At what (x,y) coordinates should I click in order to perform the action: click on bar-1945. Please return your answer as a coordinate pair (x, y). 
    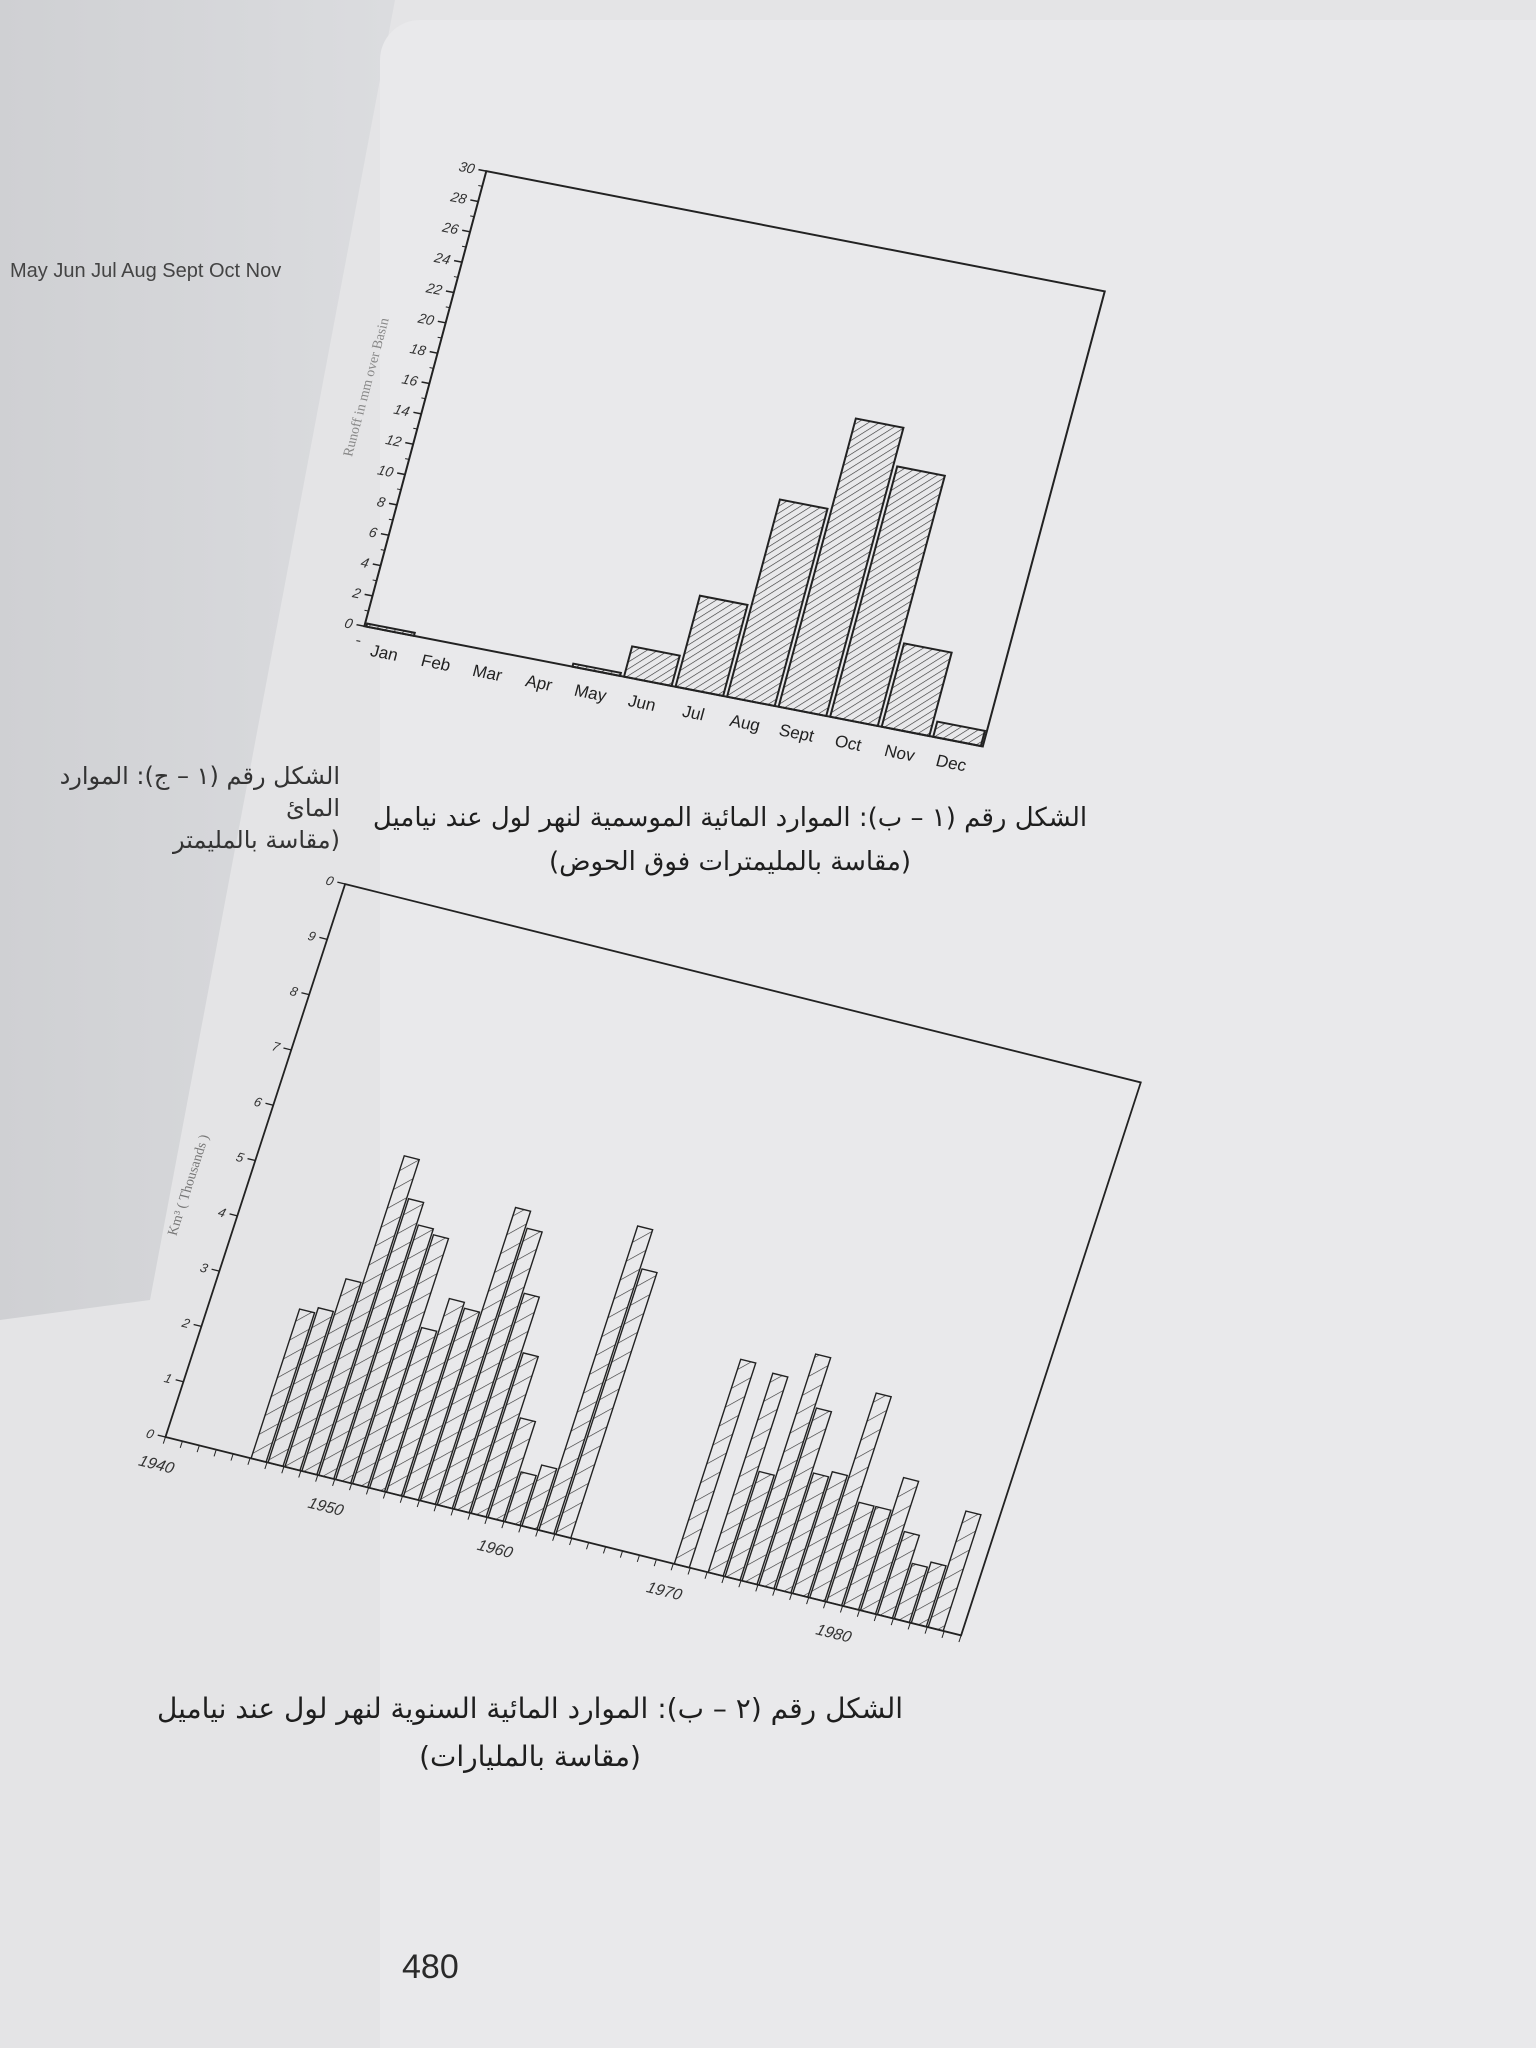
    Looking at the image, I should click on (283, 1385).